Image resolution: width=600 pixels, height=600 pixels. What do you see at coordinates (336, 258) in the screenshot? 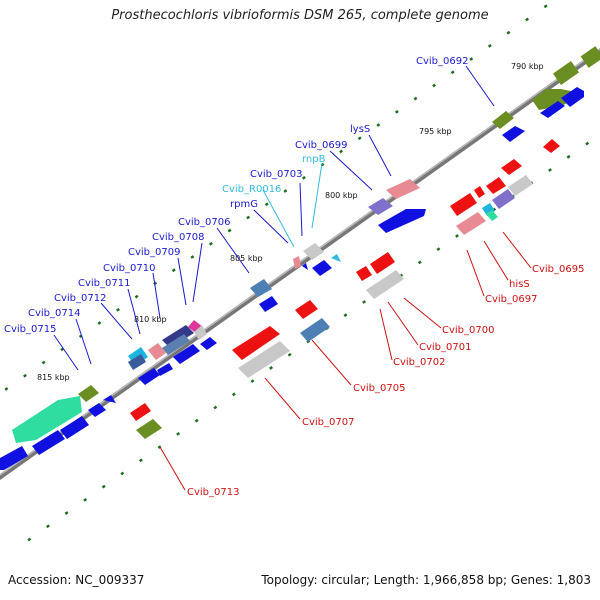
I see `gene-arrow-rna` at bounding box center [336, 258].